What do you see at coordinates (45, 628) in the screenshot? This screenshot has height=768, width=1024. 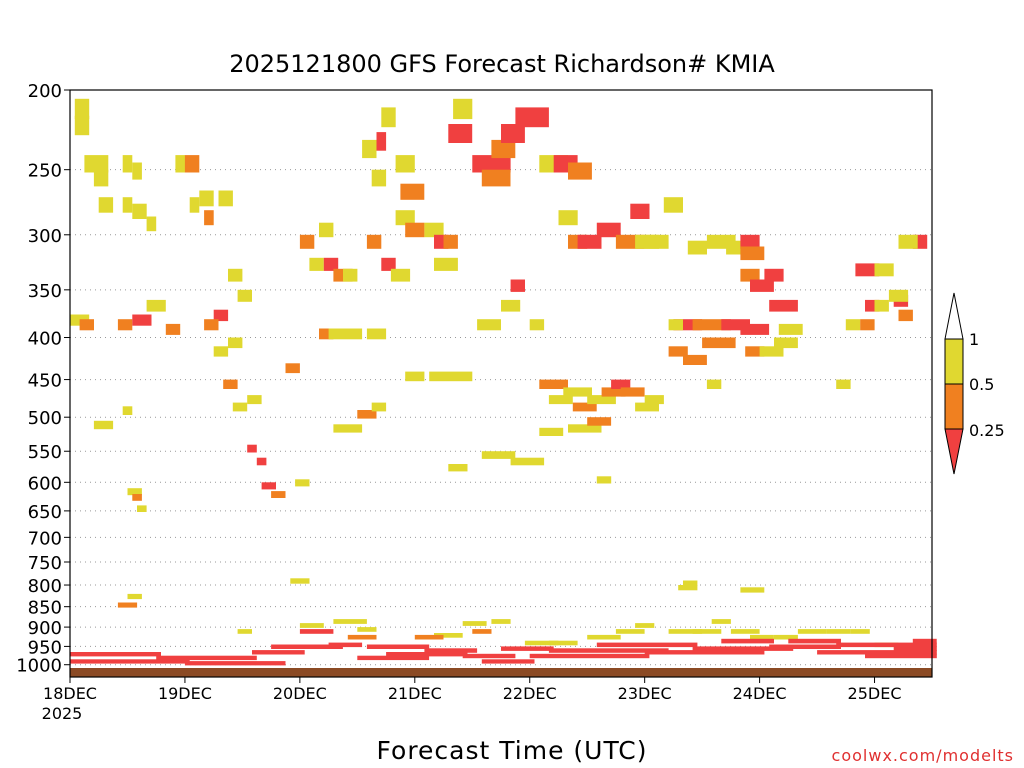 I see `y-tick-label-900: 900` at bounding box center [45, 628].